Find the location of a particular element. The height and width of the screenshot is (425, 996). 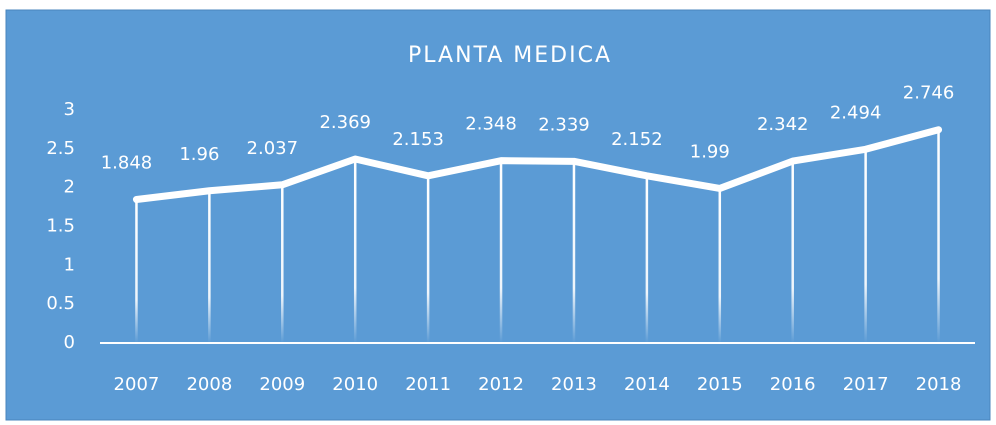

y-tick-label: 2 is located at coordinates (69, 187).